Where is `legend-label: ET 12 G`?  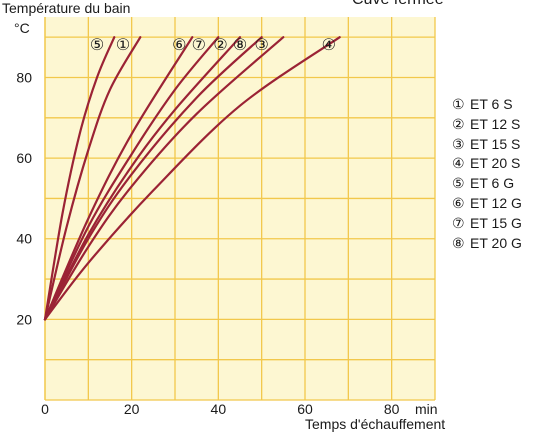 legend-label: ET 12 G is located at coordinates (496, 202).